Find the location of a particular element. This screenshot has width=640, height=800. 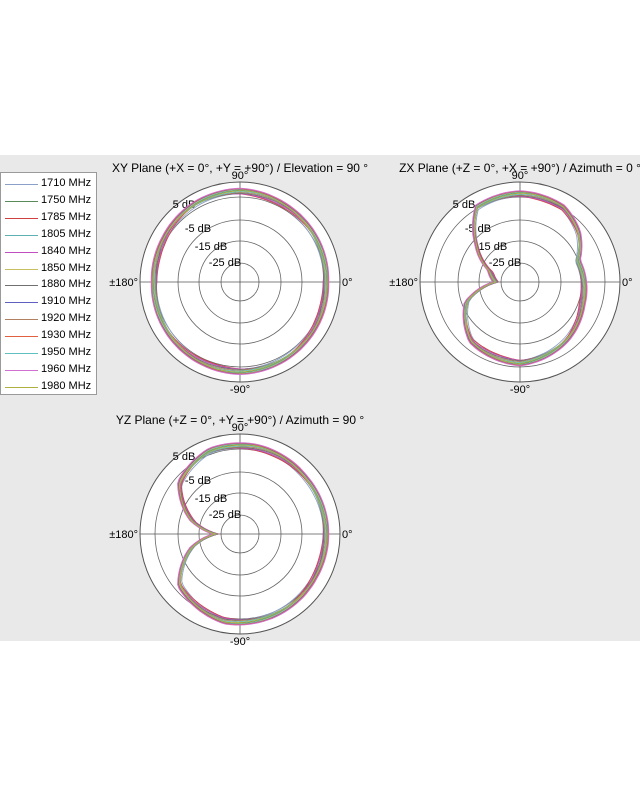

legend-entry: 1710 MHz is located at coordinates (49, 184).